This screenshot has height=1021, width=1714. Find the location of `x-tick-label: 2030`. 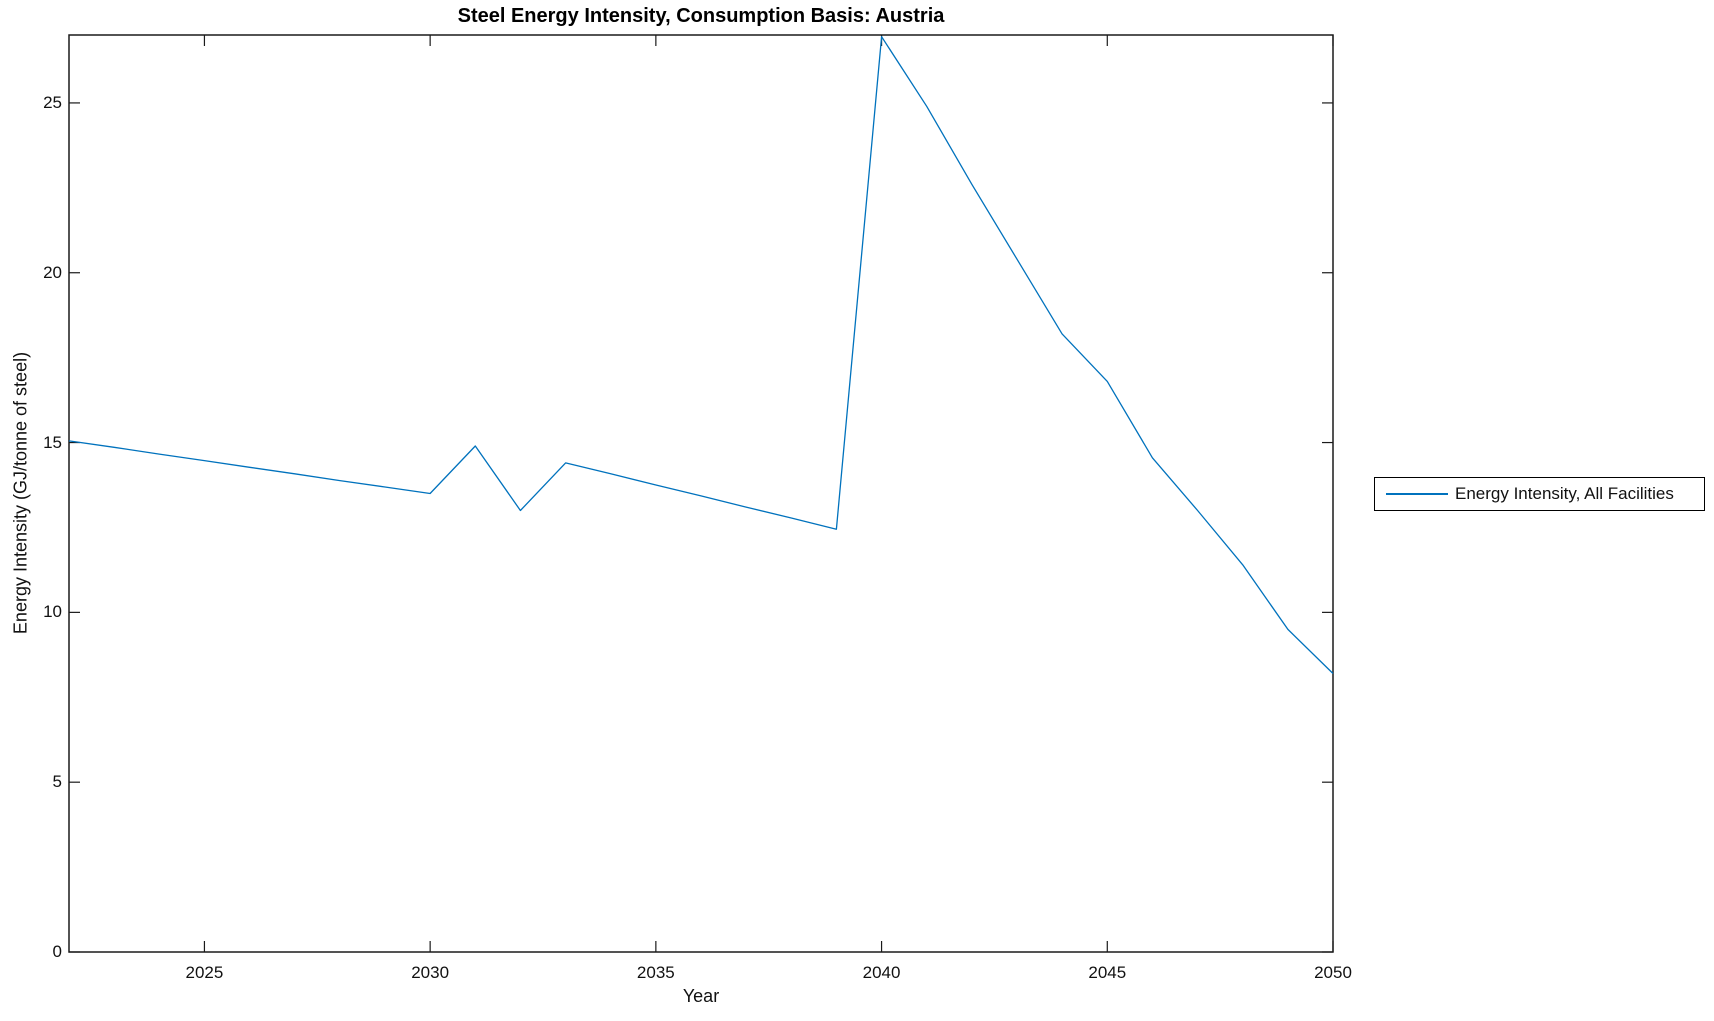

x-tick-label: 2030 is located at coordinates (430, 972).